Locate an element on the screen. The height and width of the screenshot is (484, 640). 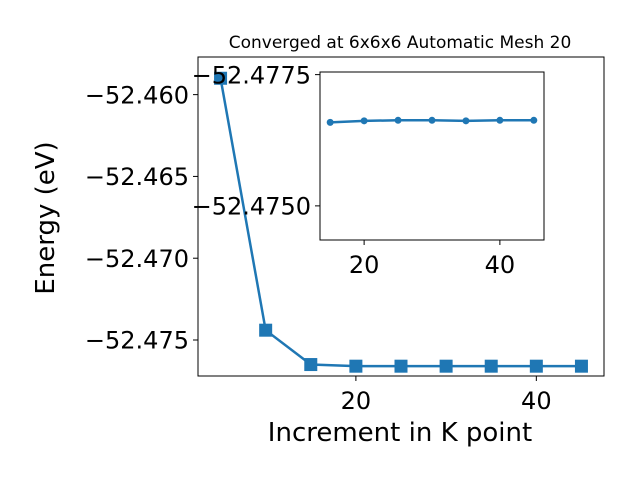
inset-y-tick-label: −52.4775 is located at coordinates (251, 75).